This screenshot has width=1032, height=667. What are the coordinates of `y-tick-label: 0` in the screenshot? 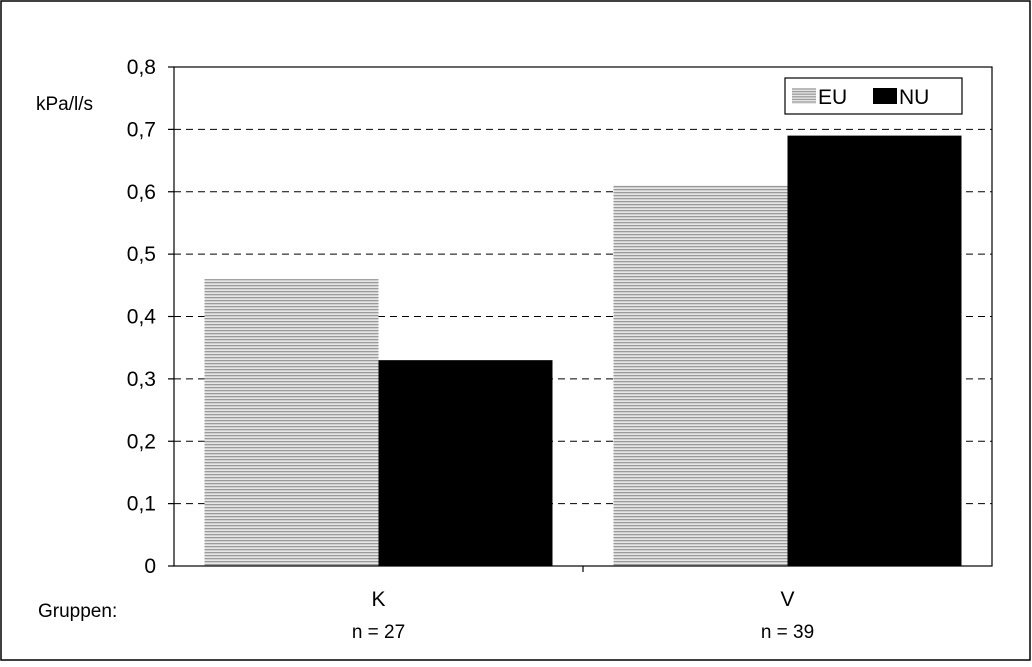 It's located at (150, 566).